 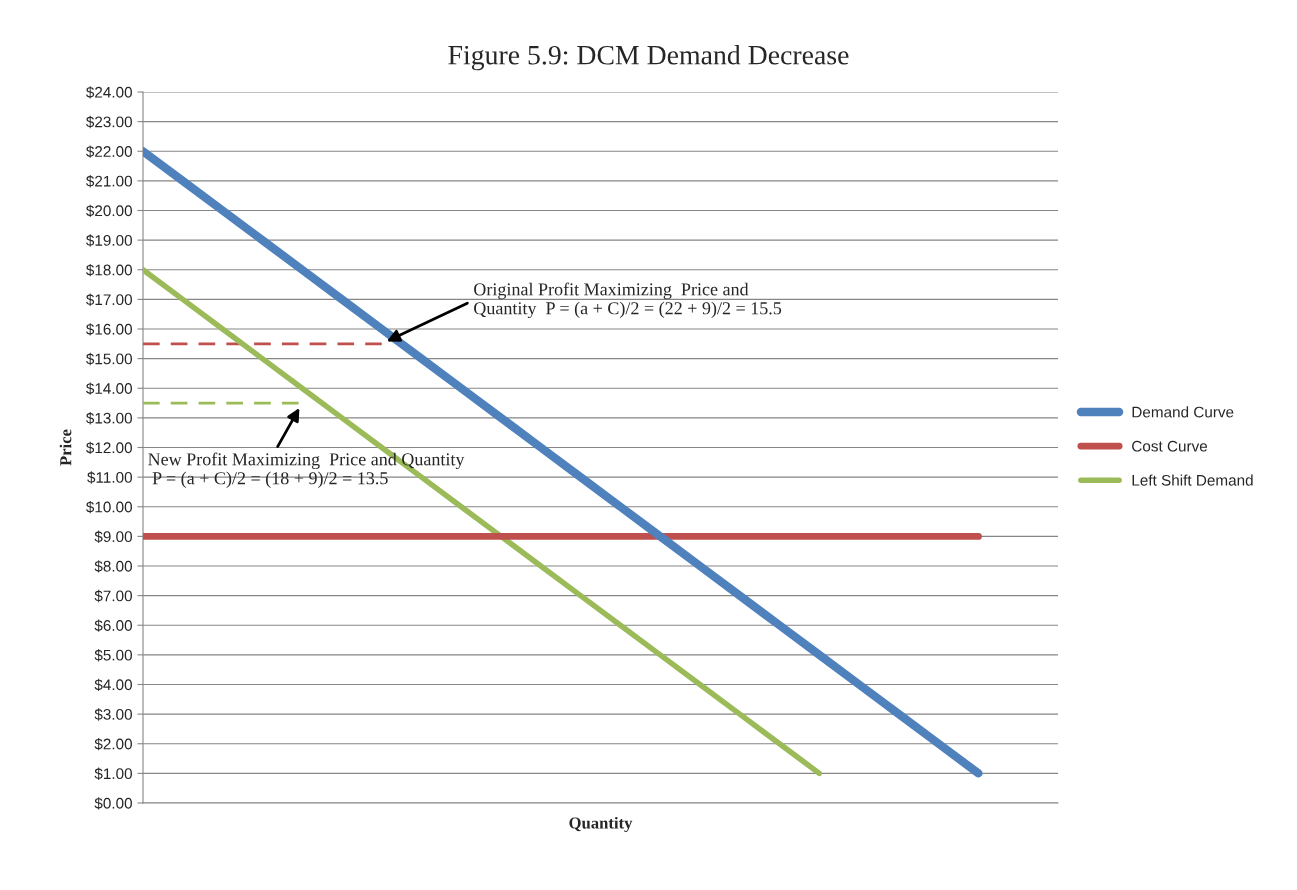 What do you see at coordinates (109, 181) in the screenshot?
I see `y-tick-label: $21.00` at bounding box center [109, 181].